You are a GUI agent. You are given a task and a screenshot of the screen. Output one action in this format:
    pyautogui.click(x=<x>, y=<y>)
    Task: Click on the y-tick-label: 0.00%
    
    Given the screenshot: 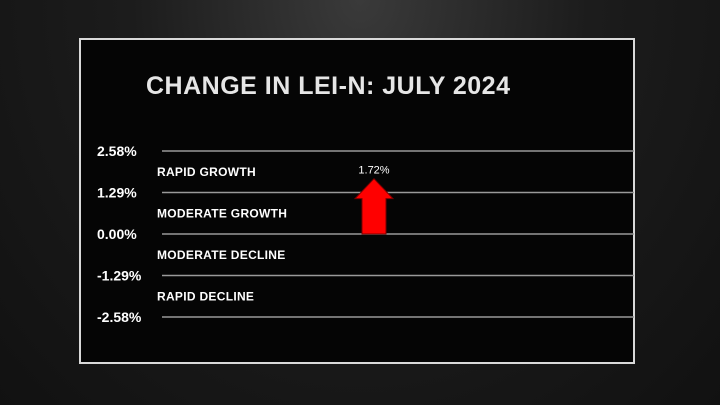 What is the action you would take?
    pyautogui.click(x=117, y=234)
    